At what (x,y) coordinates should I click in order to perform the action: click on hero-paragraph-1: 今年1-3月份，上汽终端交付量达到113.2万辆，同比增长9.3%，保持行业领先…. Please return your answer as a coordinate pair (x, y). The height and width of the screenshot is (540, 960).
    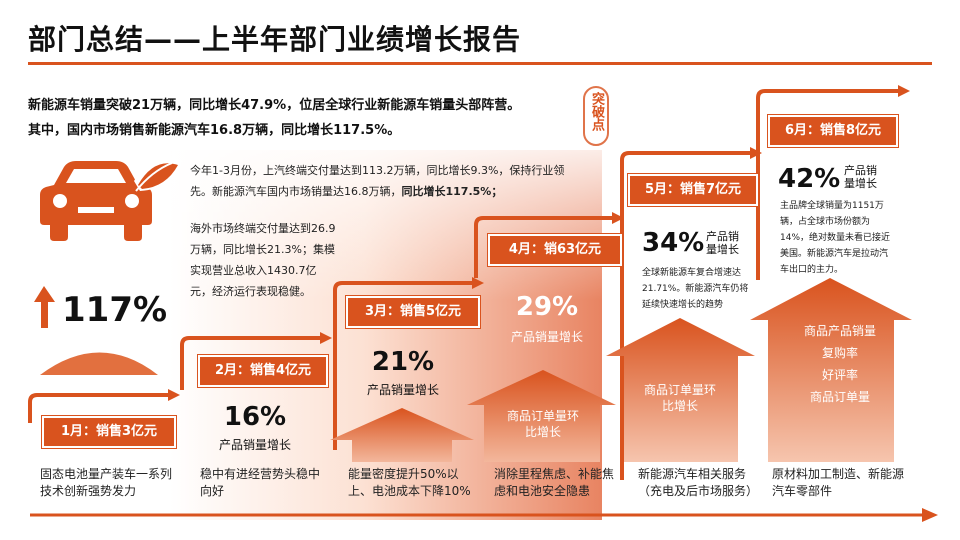
    Looking at the image, I should click on (386, 181).